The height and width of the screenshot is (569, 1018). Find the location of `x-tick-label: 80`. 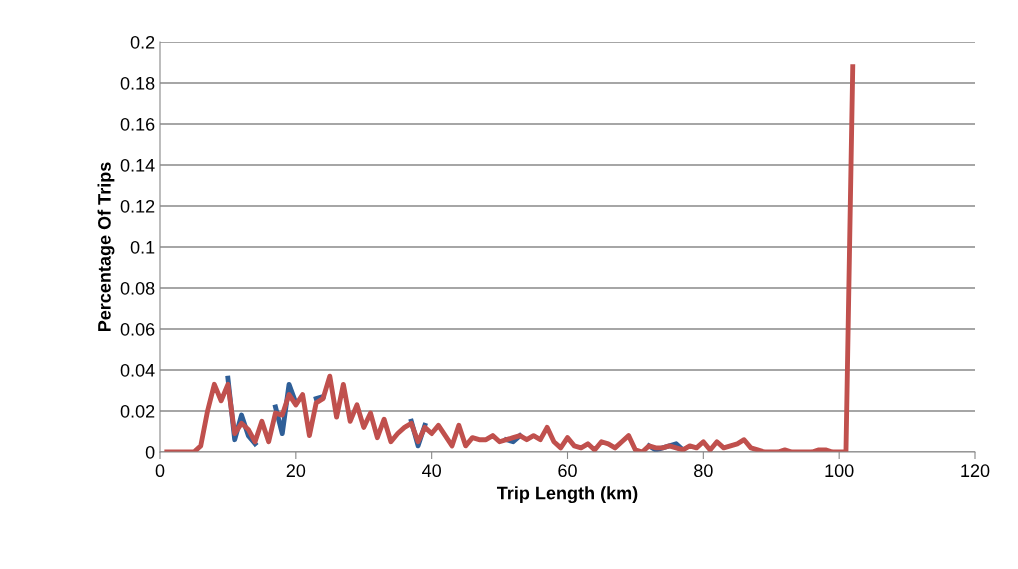

x-tick-label: 80 is located at coordinates (703, 471).